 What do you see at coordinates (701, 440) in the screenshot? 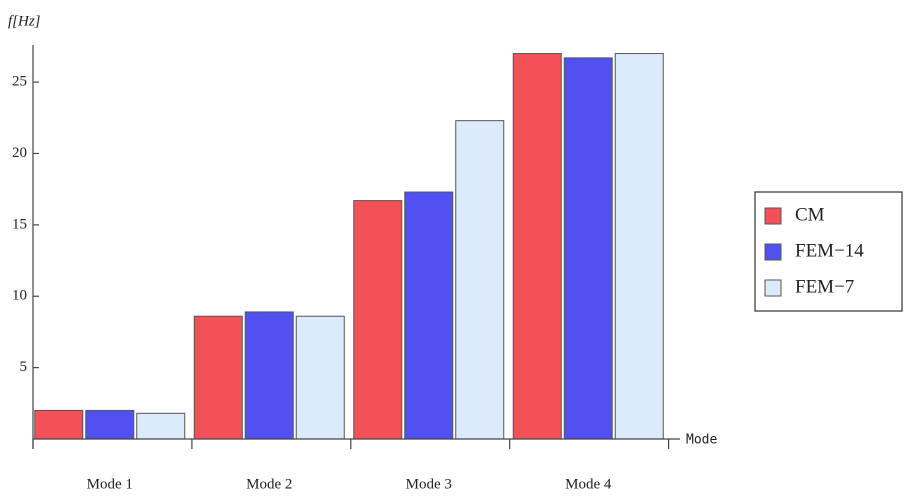
I see `x-axis-label: Mode` at bounding box center [701, 440].